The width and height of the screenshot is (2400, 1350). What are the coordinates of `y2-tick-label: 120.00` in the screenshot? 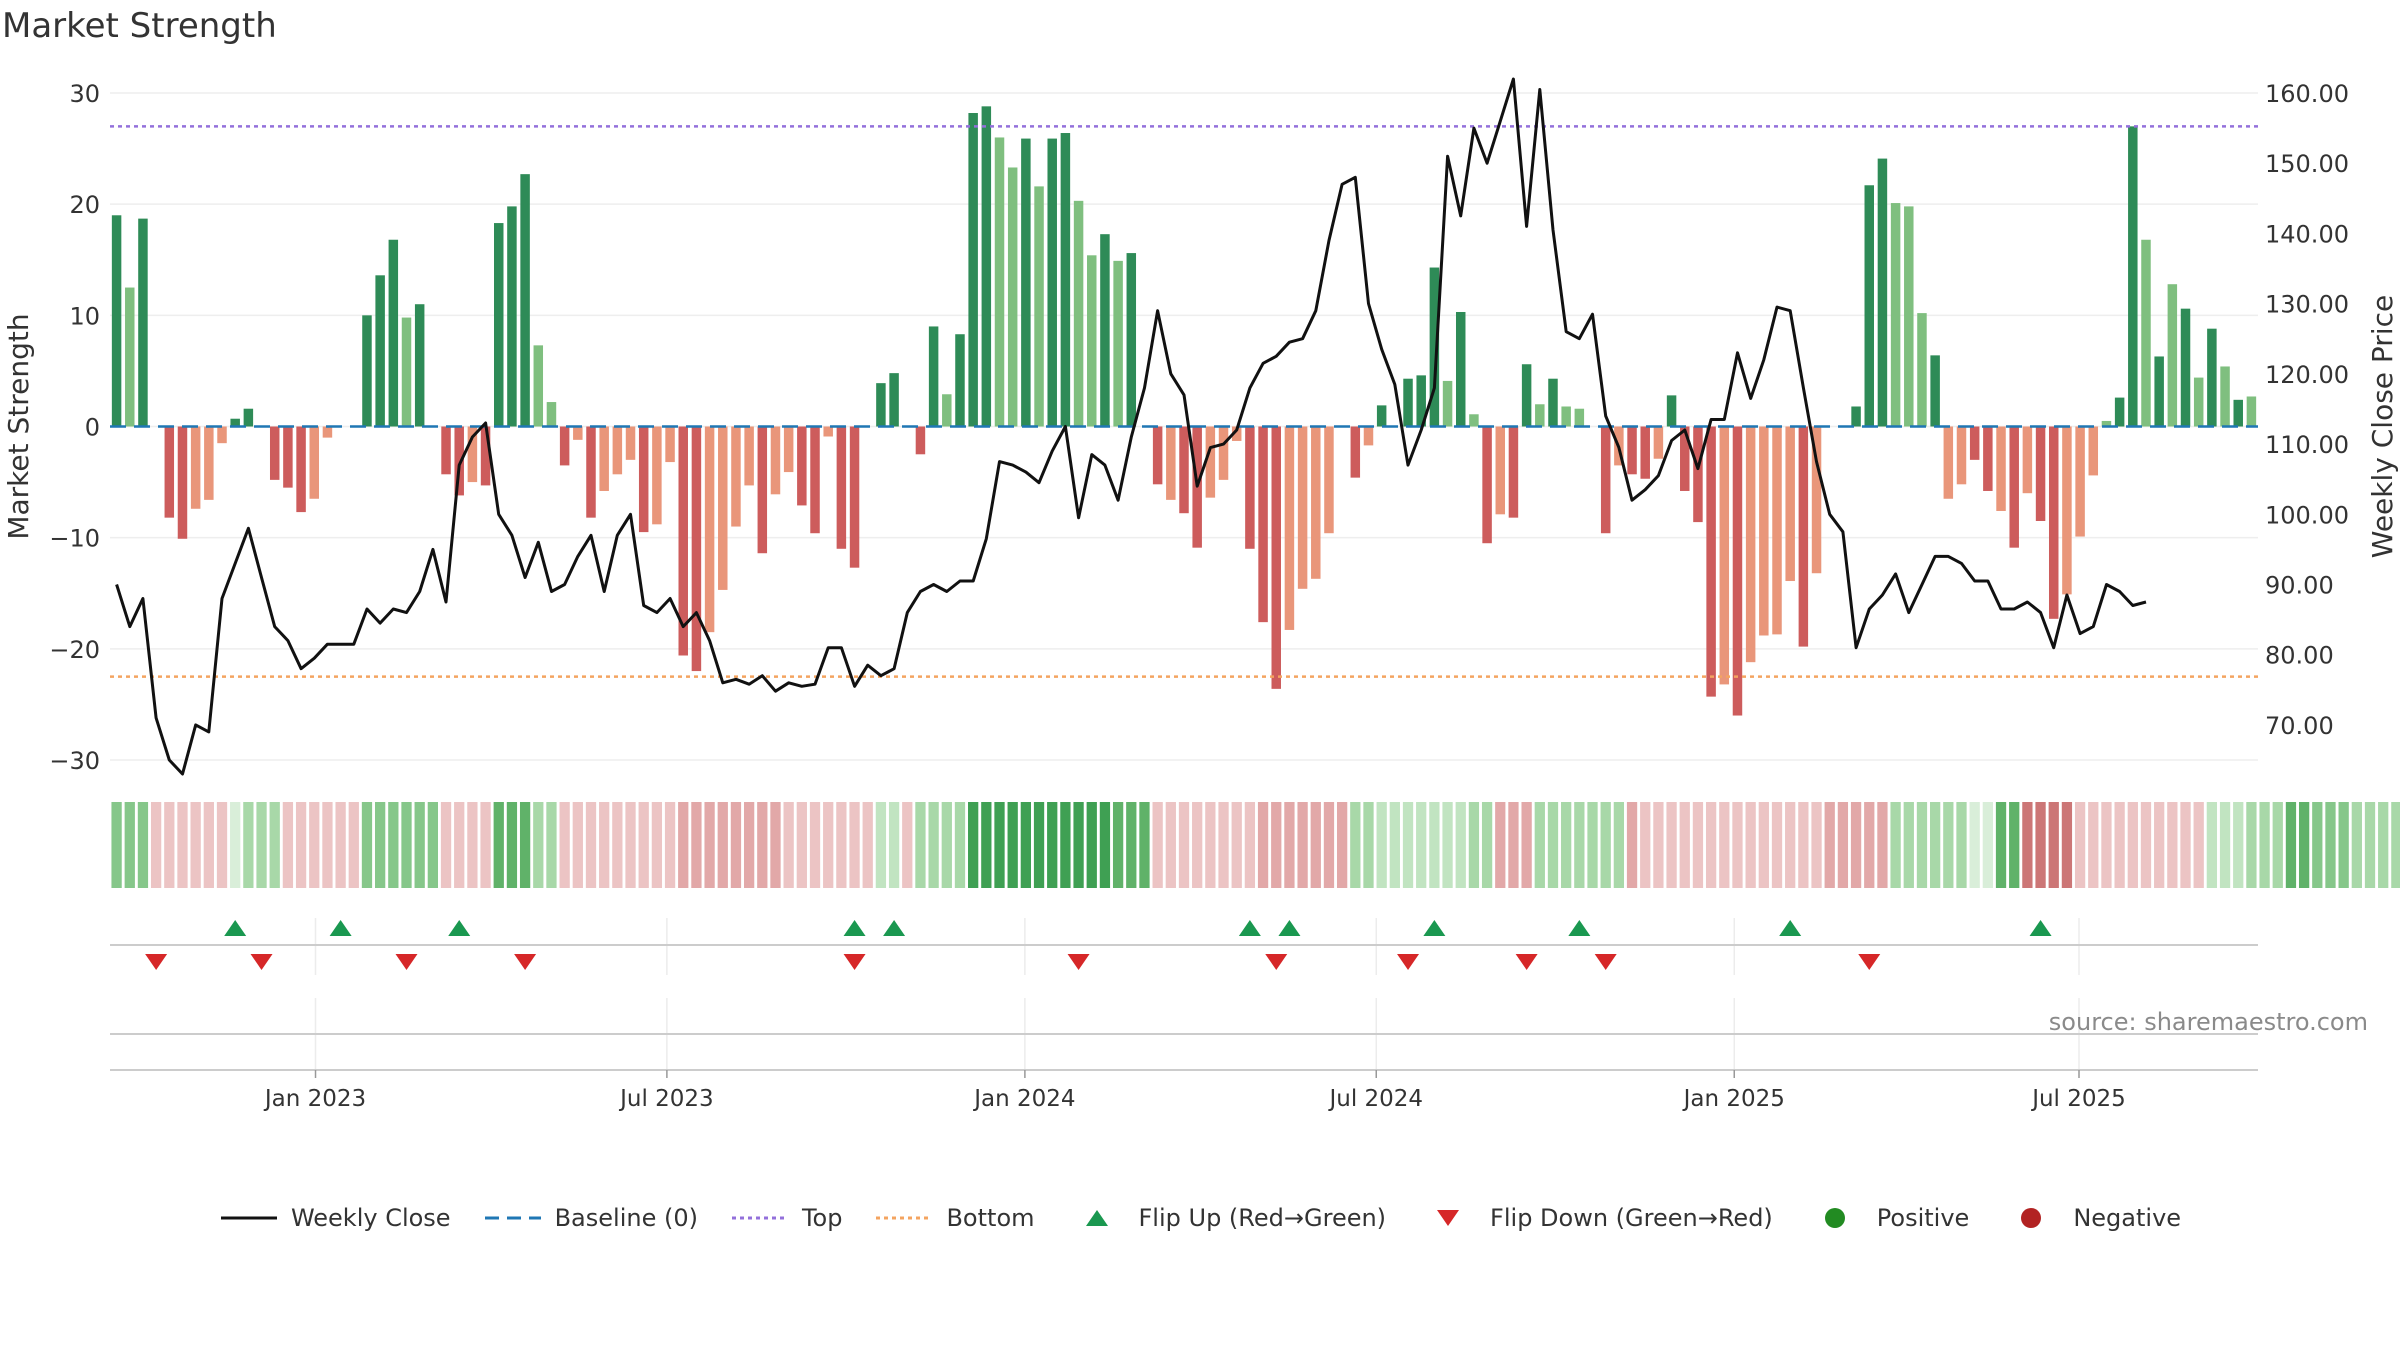 It's located at (2307, 375).